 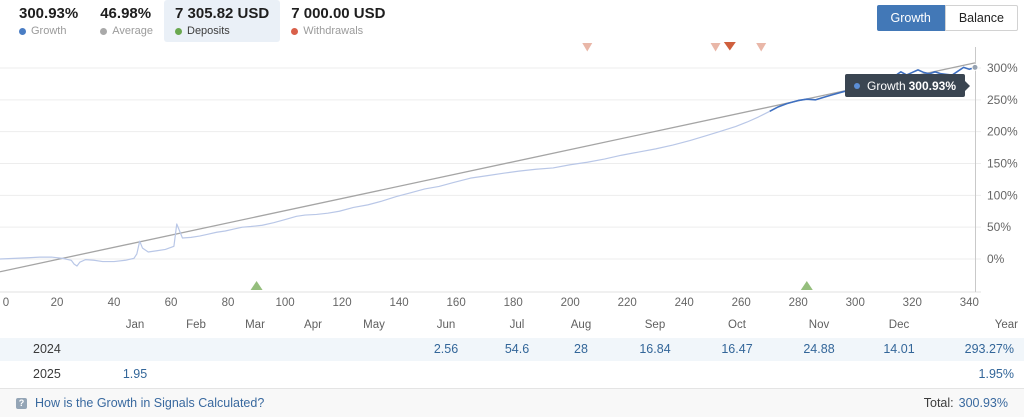 What do you see at coordinates (855, 303) in the screenshot?
I see `x-axis-tick-label: 300` at bounding box center [855, 303].